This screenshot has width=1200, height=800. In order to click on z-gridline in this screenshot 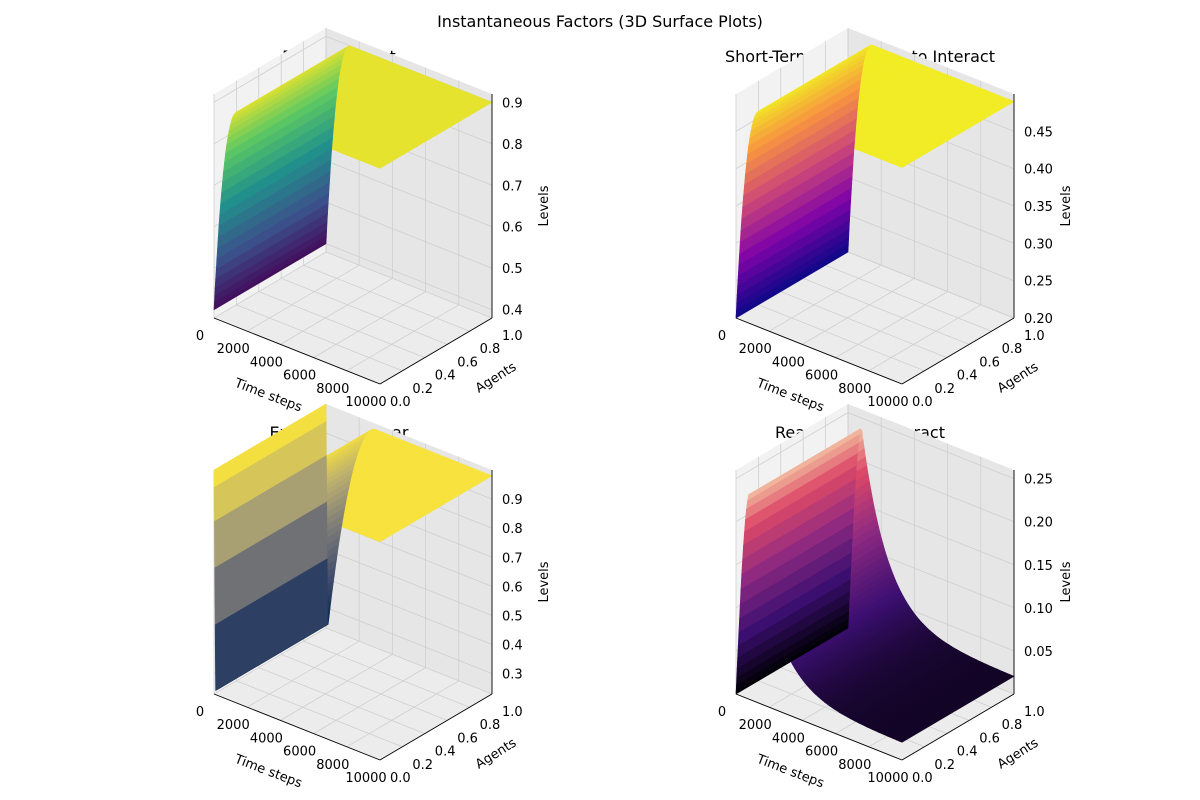, I will do `click(875, 445)`.